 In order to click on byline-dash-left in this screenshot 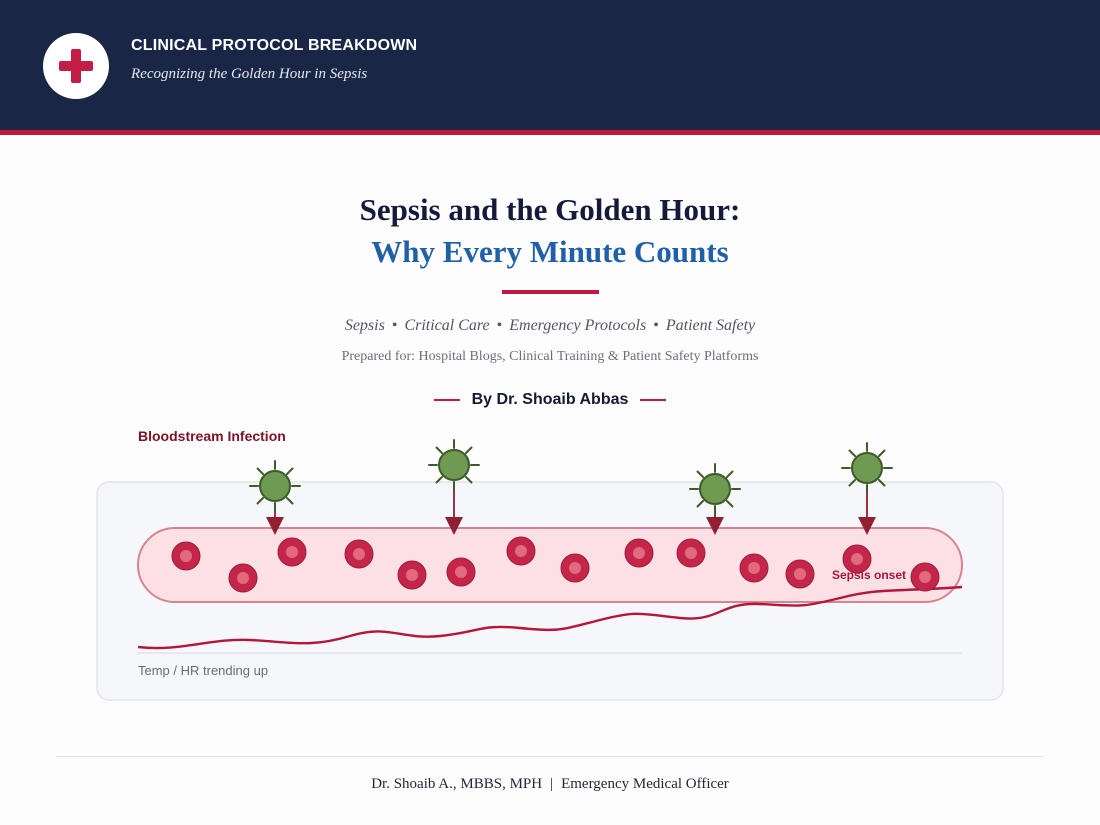, I will do `click(446, 399)`.